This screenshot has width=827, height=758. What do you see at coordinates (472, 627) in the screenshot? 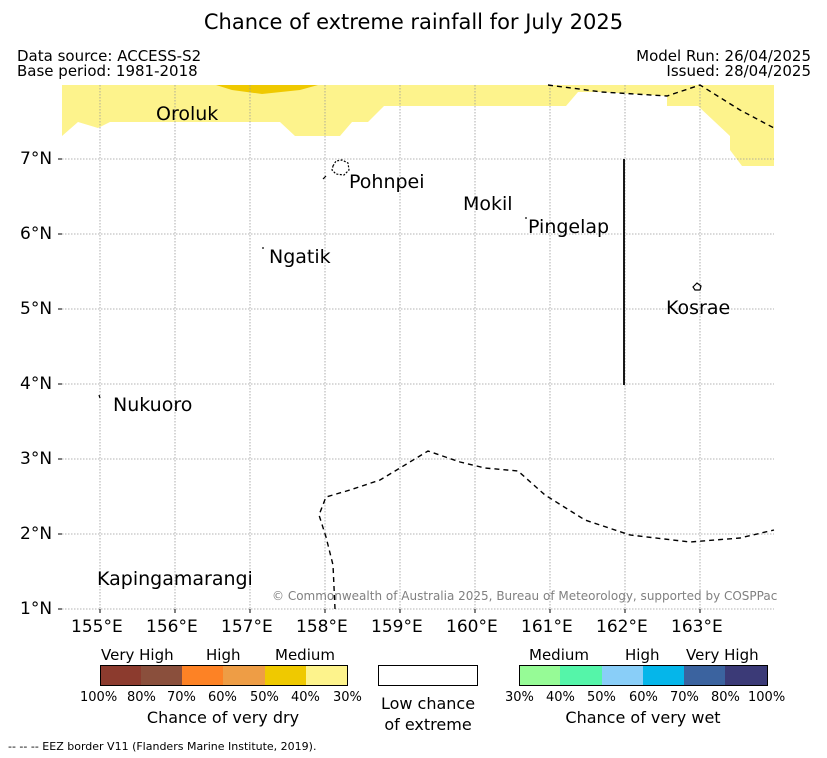
I see `lon-tick-label: 160°E` at bounding box center [472, 627].